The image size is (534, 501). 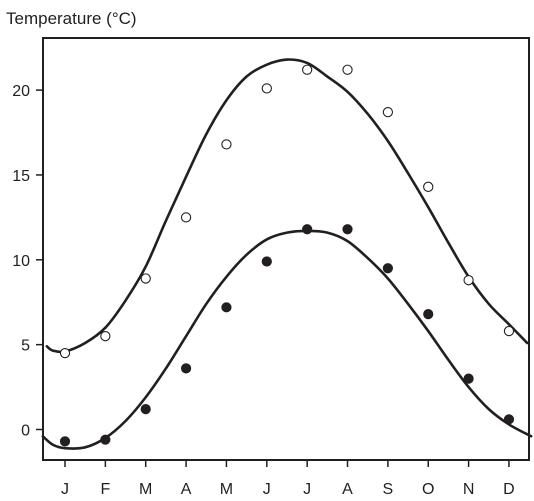 What do you see at coordinates (105, 489) in the screenshot?
I see `x-tick-label: F` at bounding box center [105, 489].